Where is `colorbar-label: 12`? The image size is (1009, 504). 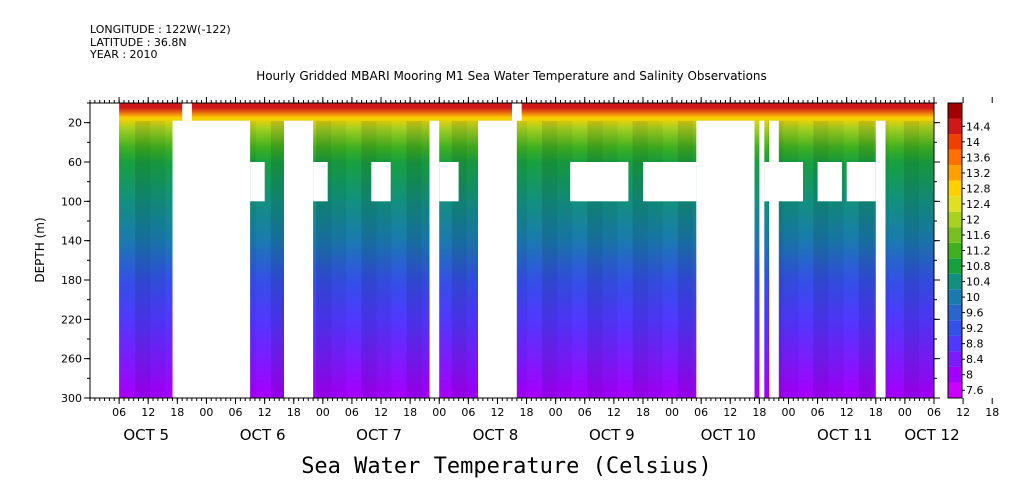 colorbar-label: 12 is located at coordinates (973, 219).